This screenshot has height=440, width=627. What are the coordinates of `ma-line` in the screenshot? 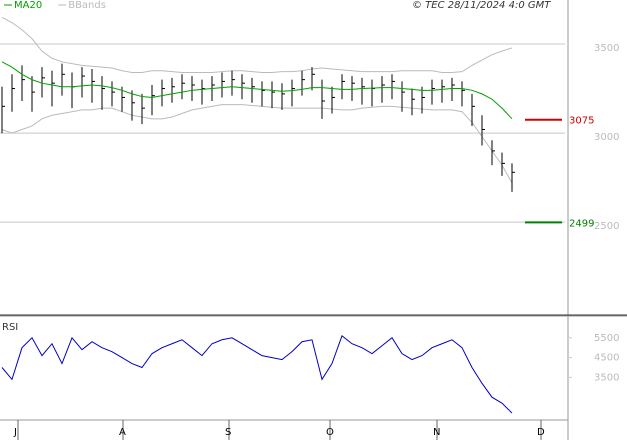 It's located at (257, 90).